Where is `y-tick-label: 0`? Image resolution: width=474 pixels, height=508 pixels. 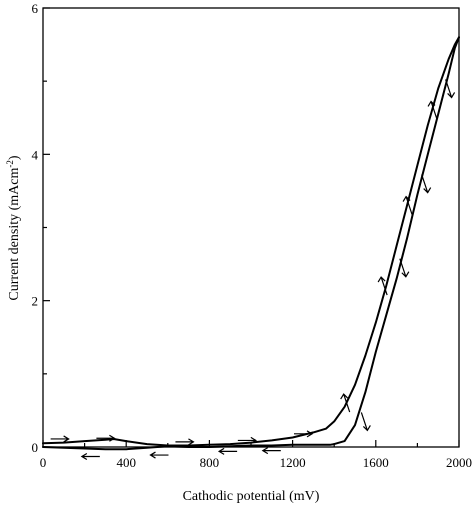 y-tick-label: 0 is located at coordinates (35, 447).